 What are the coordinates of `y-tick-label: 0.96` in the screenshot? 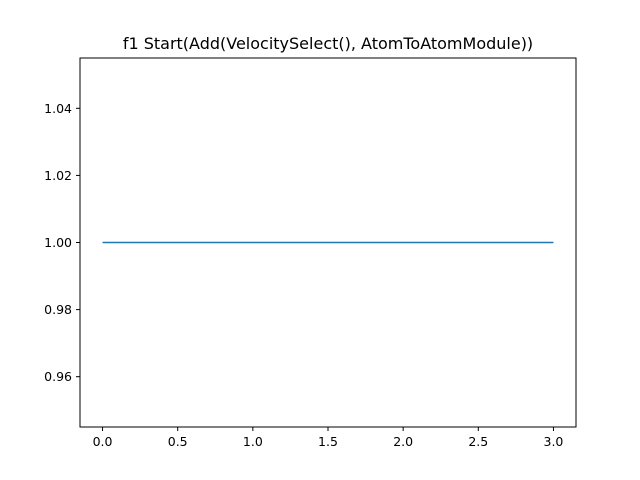 It's located at (58, 376).